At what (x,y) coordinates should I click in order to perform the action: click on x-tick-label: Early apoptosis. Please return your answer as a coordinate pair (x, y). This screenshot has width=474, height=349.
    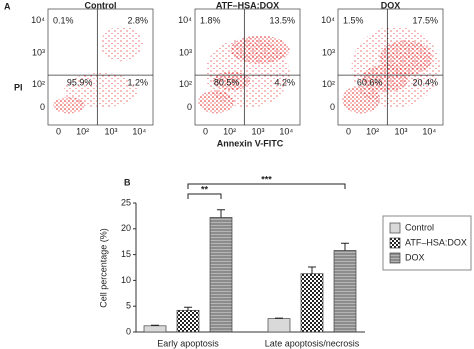
    Looking at the image, I should click on (188, 343).